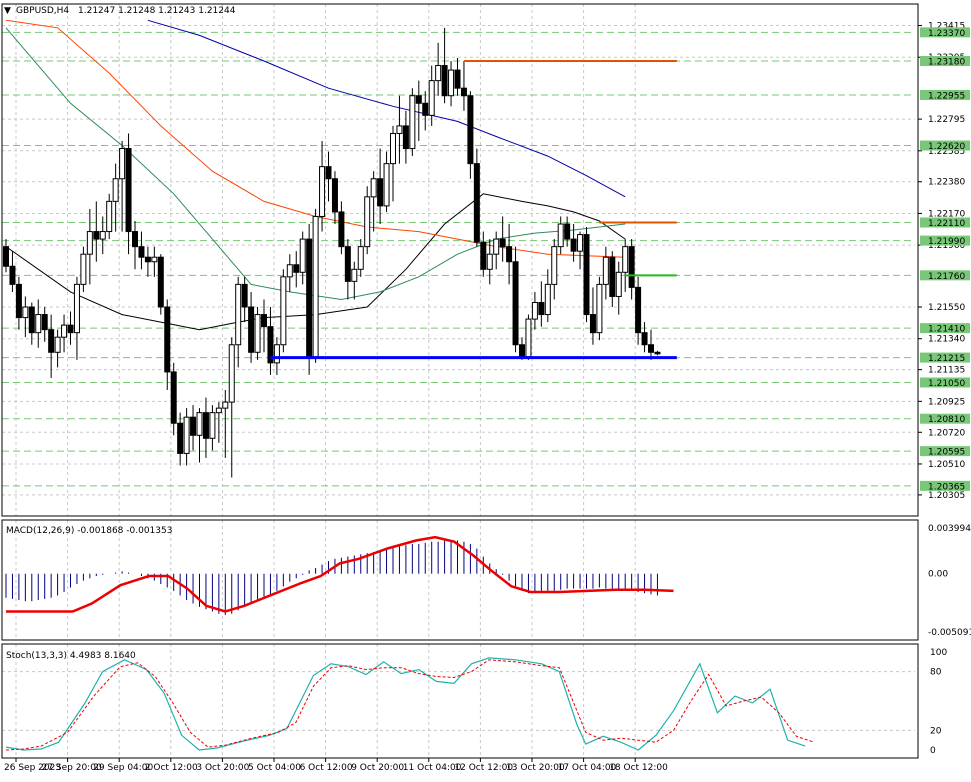 This screenshot has width=971, height=782. I want to click on level-label: 1.21215, so click(946, 359).